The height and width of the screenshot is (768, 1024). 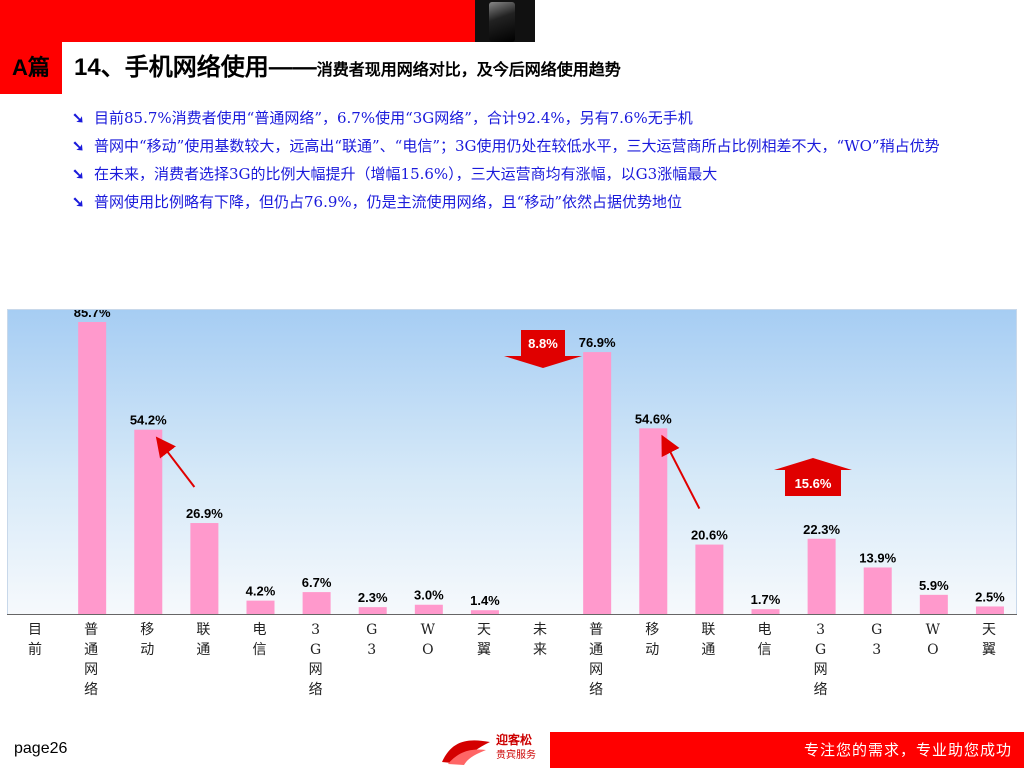 What do you see at coordinates (597, 342) in the screenshot?
I see `bar-data-label: 76.9%` at bounding box center [597, 342].